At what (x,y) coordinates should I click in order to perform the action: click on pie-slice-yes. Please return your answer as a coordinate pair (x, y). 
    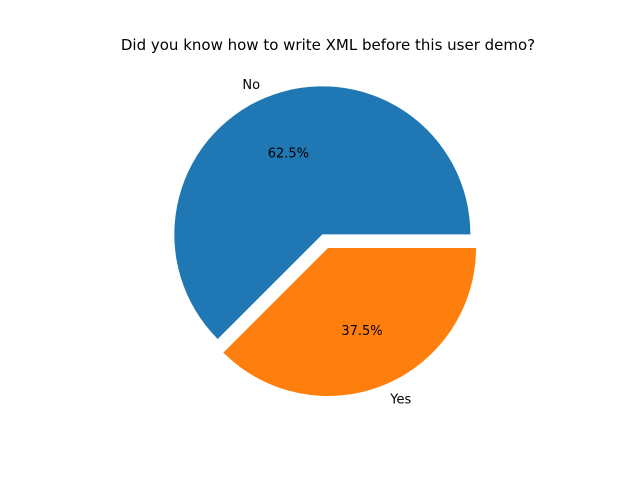
    Looking at the image, I should click on (349, 322).